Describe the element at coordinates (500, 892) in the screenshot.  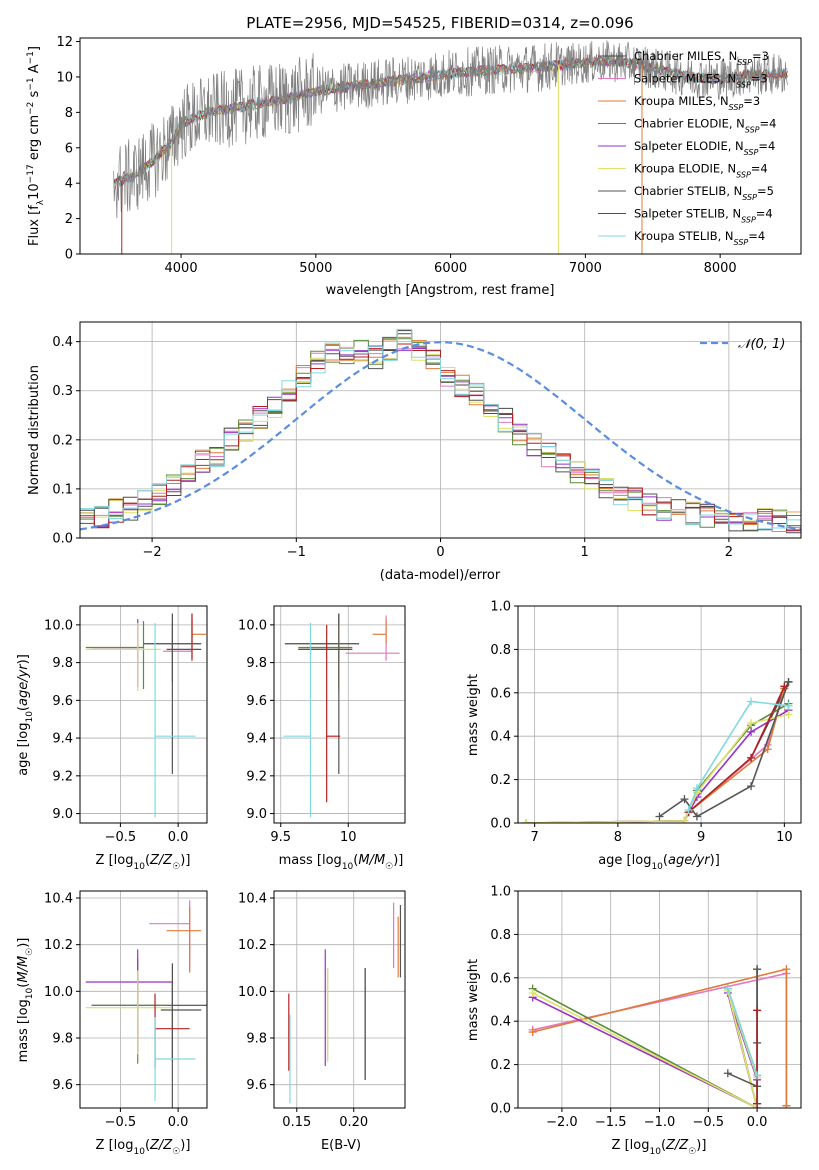
I see `y-tick-label: 1.0` at that location.